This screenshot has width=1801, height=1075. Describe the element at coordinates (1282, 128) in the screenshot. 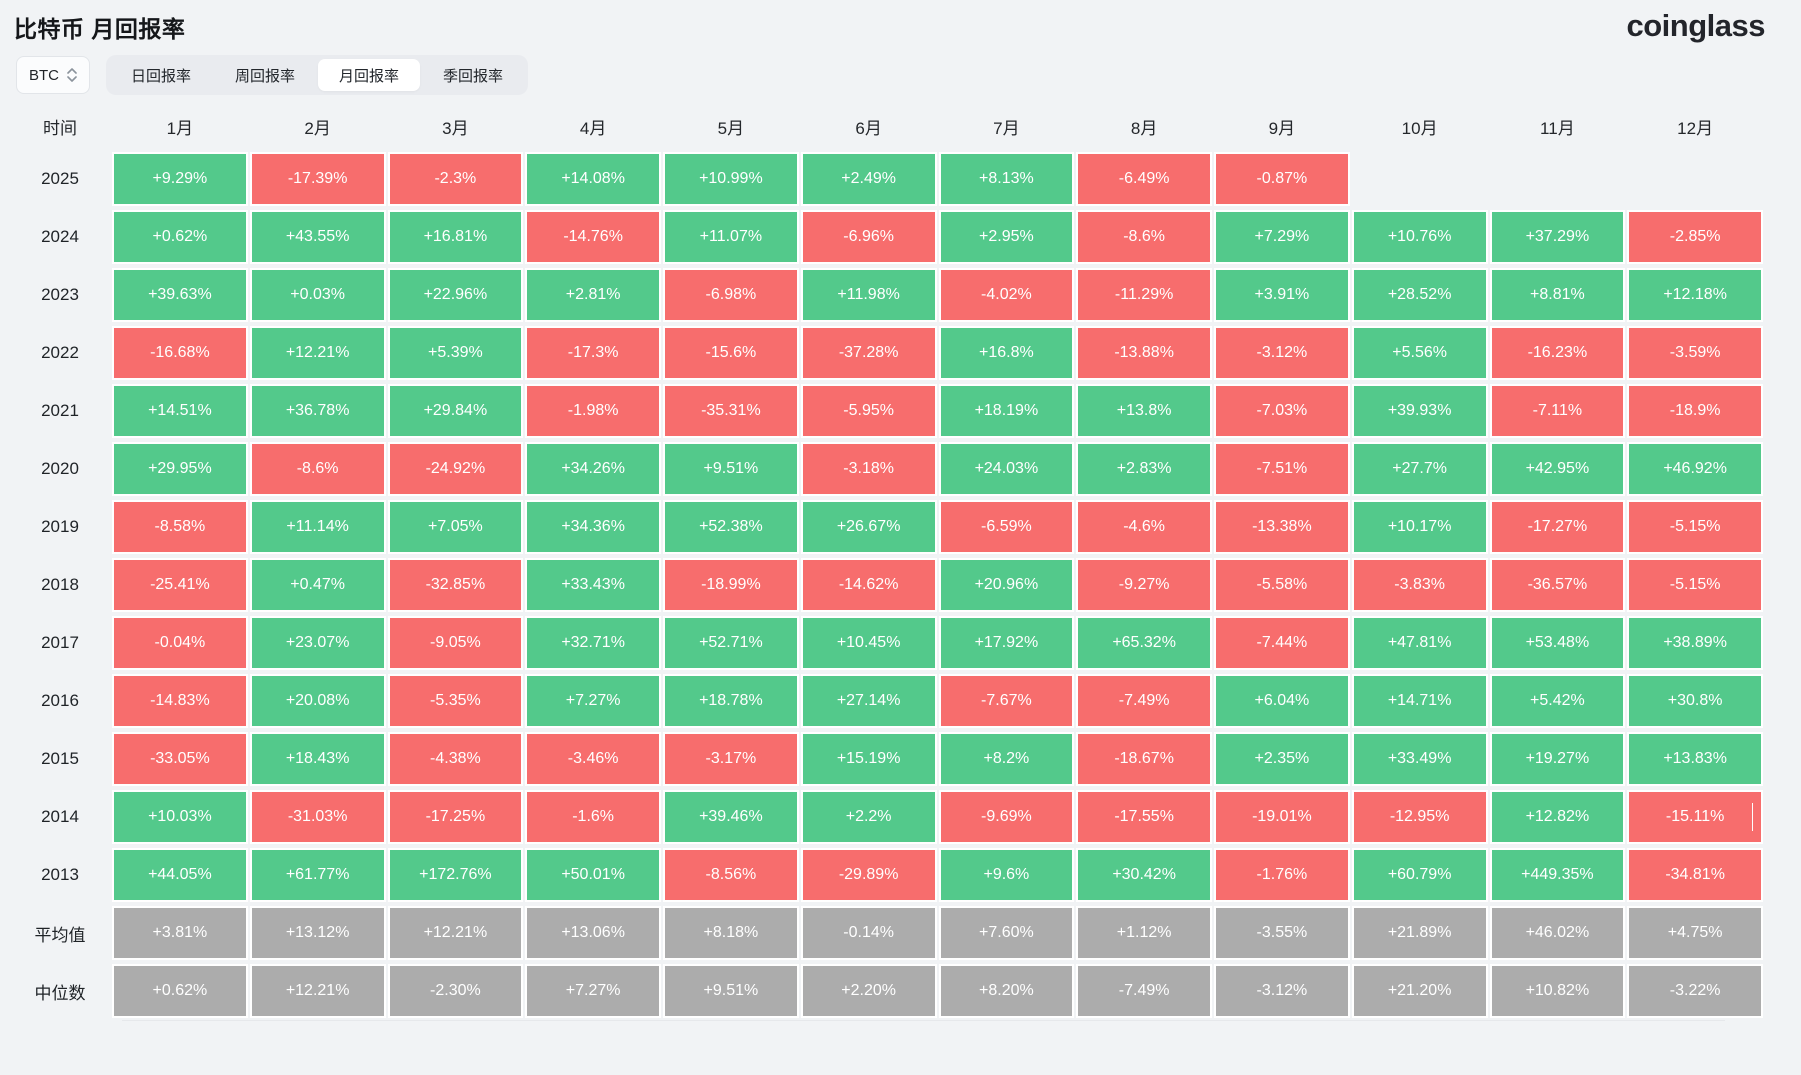

I see `month-header: 9月` at that location.